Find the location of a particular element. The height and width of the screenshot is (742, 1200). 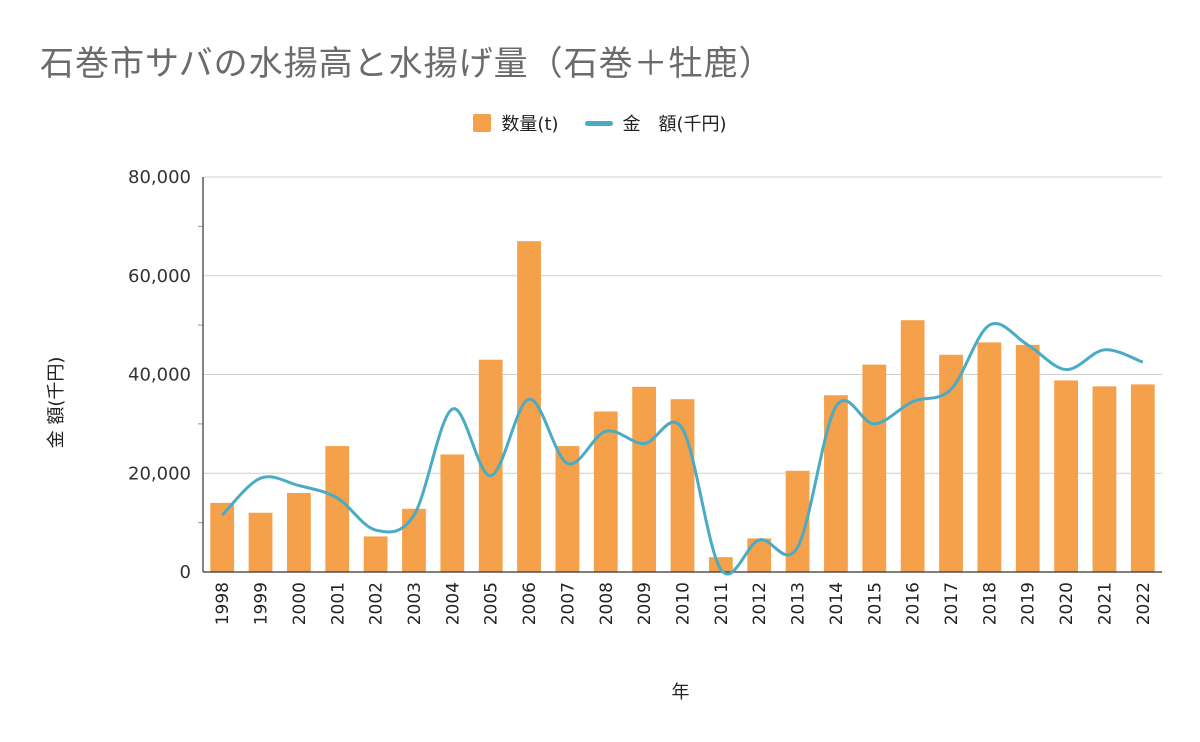

x-tick-label: 2005 is located at coordinates (492, 603).